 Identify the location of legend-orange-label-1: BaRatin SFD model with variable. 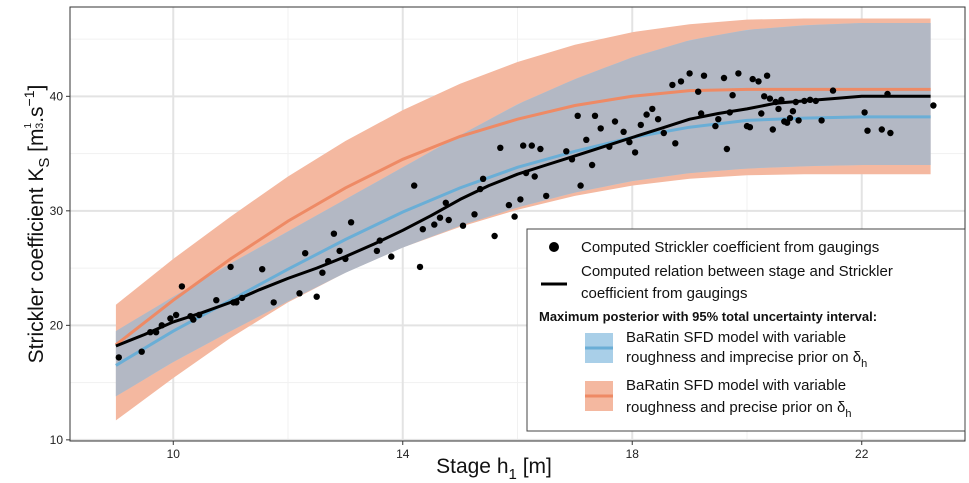
(736, 385).